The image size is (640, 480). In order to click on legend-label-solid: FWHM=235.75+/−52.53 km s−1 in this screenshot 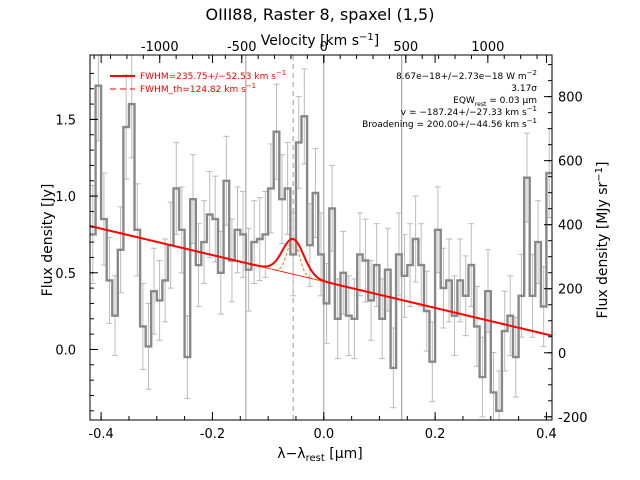, I will do `click(213, 75)`.